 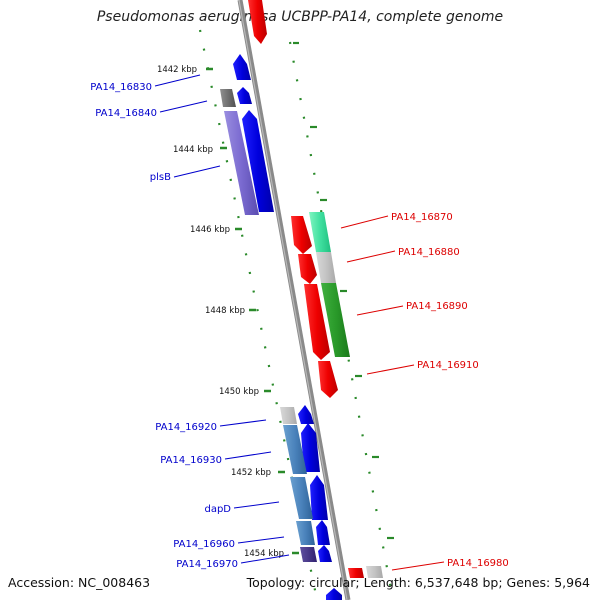 What do you see at coordinates (207, 564) in the screenshot?
I see `gene-label-pa14-16970: PA14_16970` at bounding box center [207, 564].